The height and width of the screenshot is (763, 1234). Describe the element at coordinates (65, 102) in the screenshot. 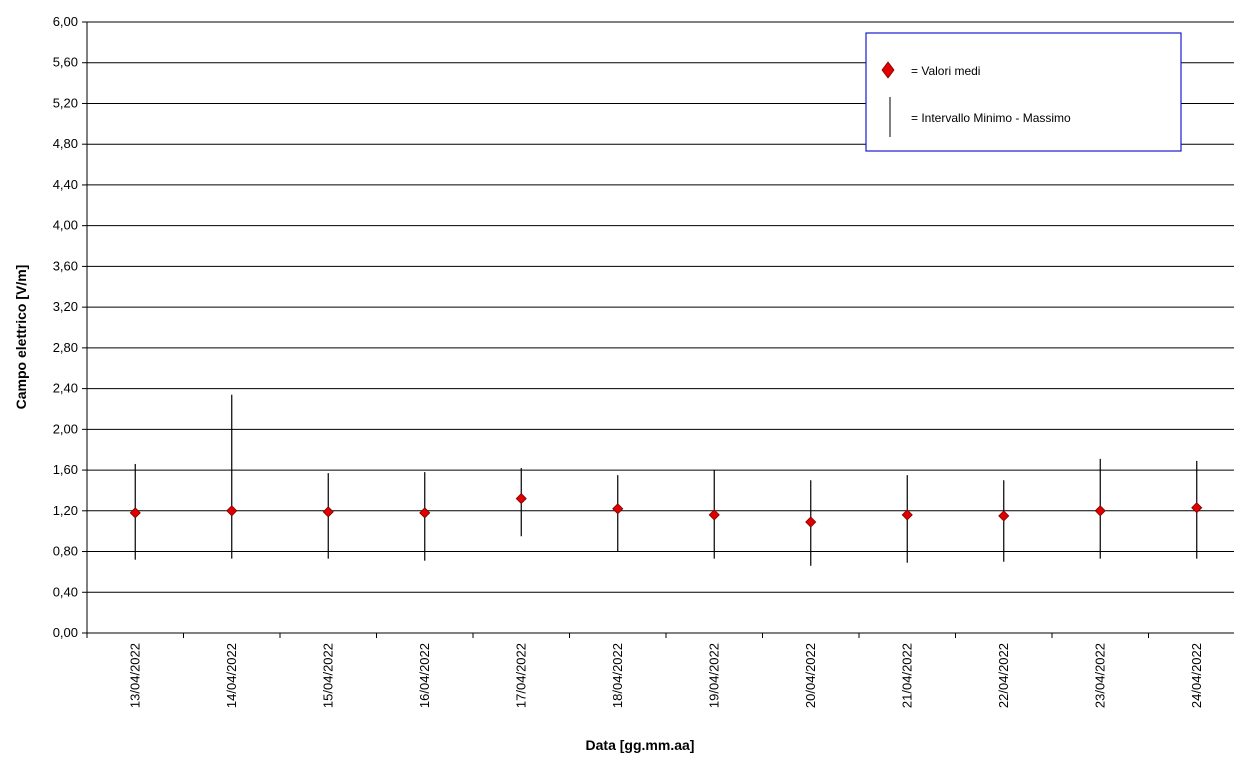

I see `y-tick-label: 5,20` at that location.